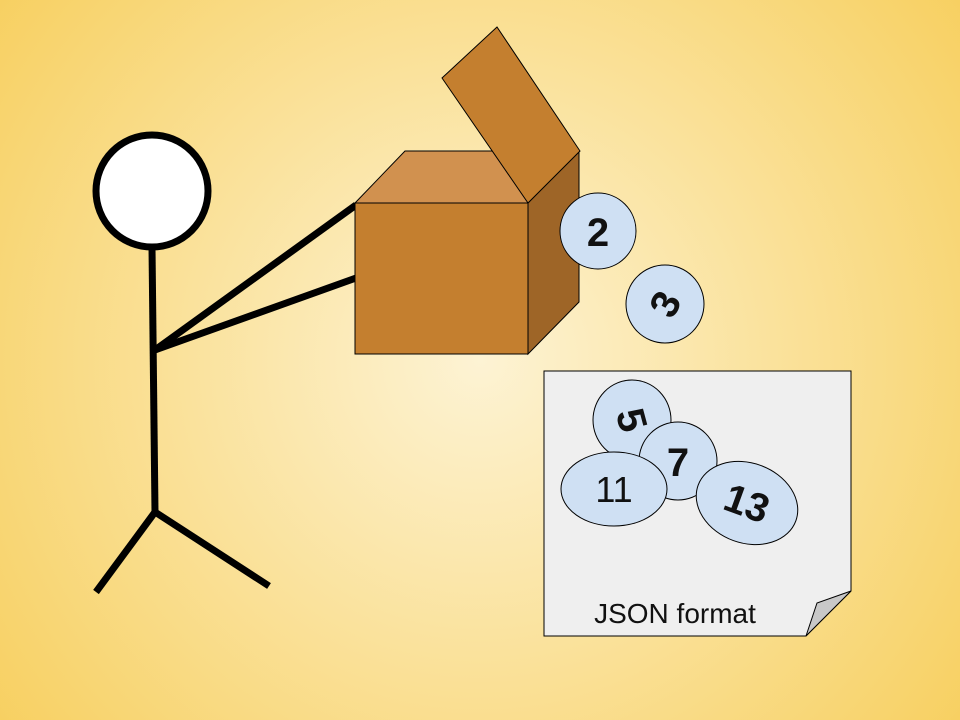 This screenshot has width=960, height=720. I want to click on ball-3: 3, so click(665, 304).